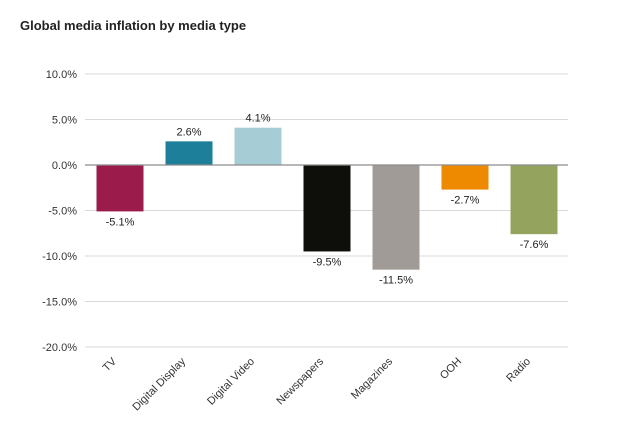 The width and height of the screenshot is (632, 444). I want to click on x-tick-label: Digital Display, so click(159, 384).